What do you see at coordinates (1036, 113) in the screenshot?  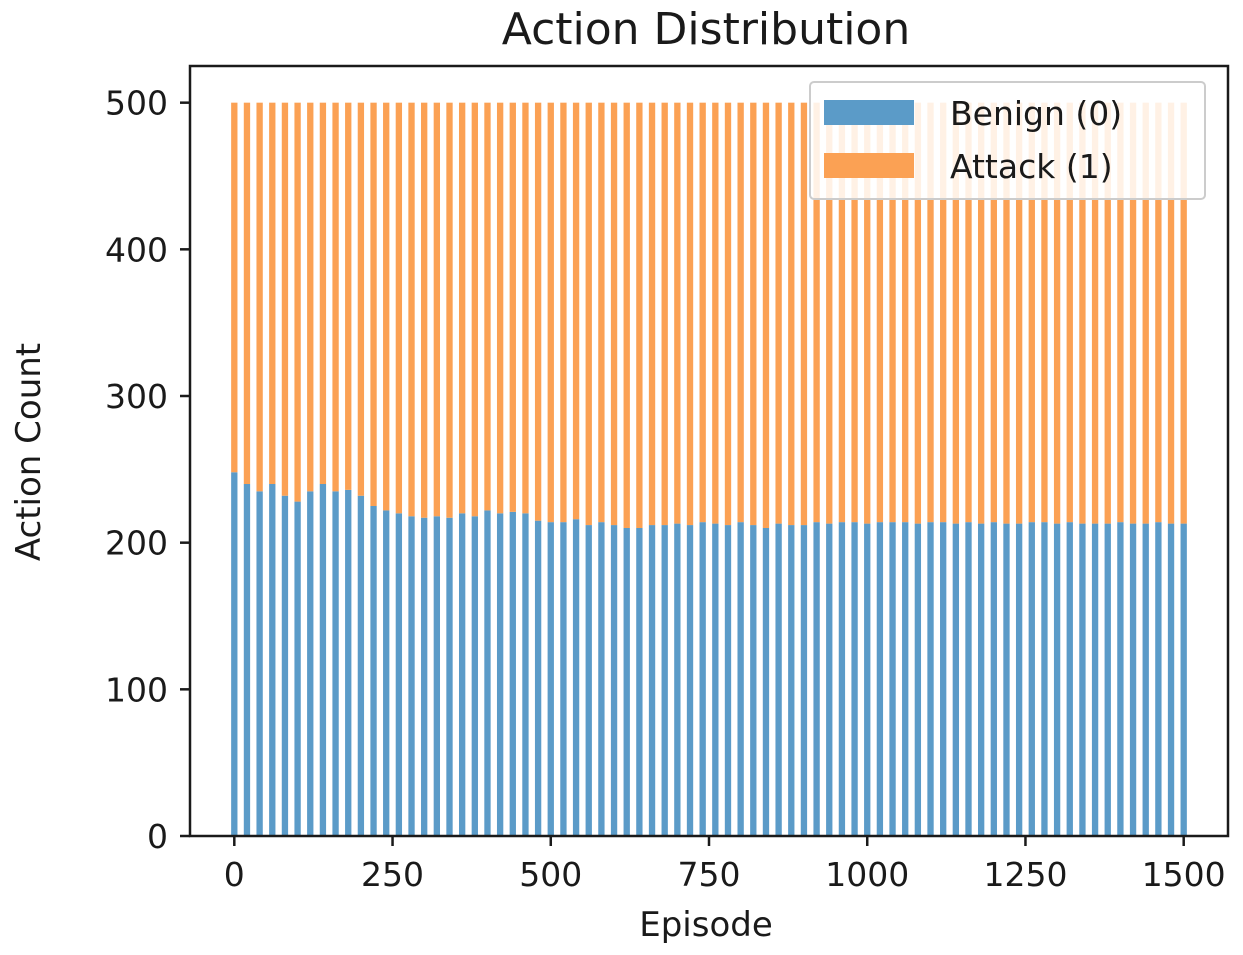 I see `legend-label-benign: Benign (0)` at bounding box center [1036, 113].